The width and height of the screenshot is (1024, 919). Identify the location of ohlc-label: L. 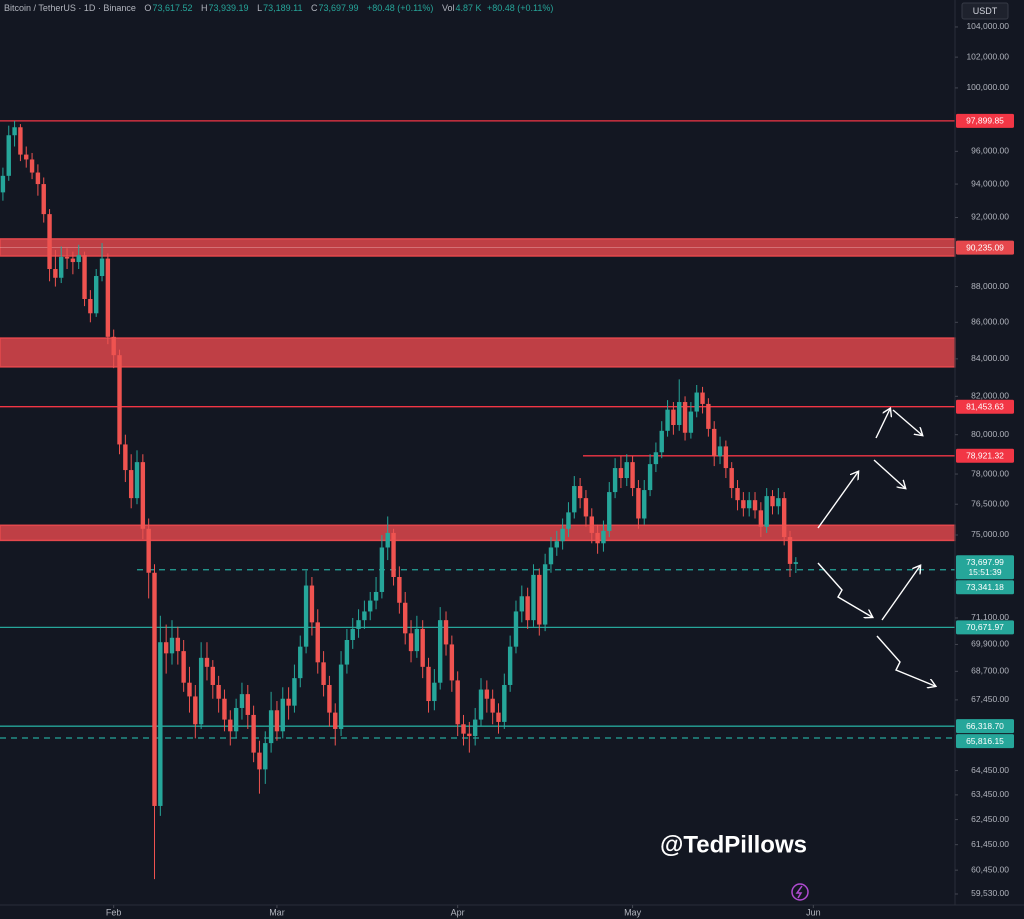
(260, 8).